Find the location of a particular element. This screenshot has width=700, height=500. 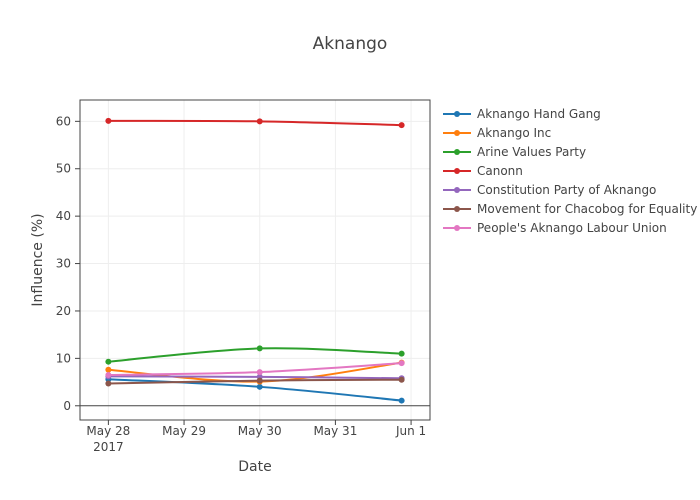

y-tick-label: 60 is located at coordinates (63, 121).